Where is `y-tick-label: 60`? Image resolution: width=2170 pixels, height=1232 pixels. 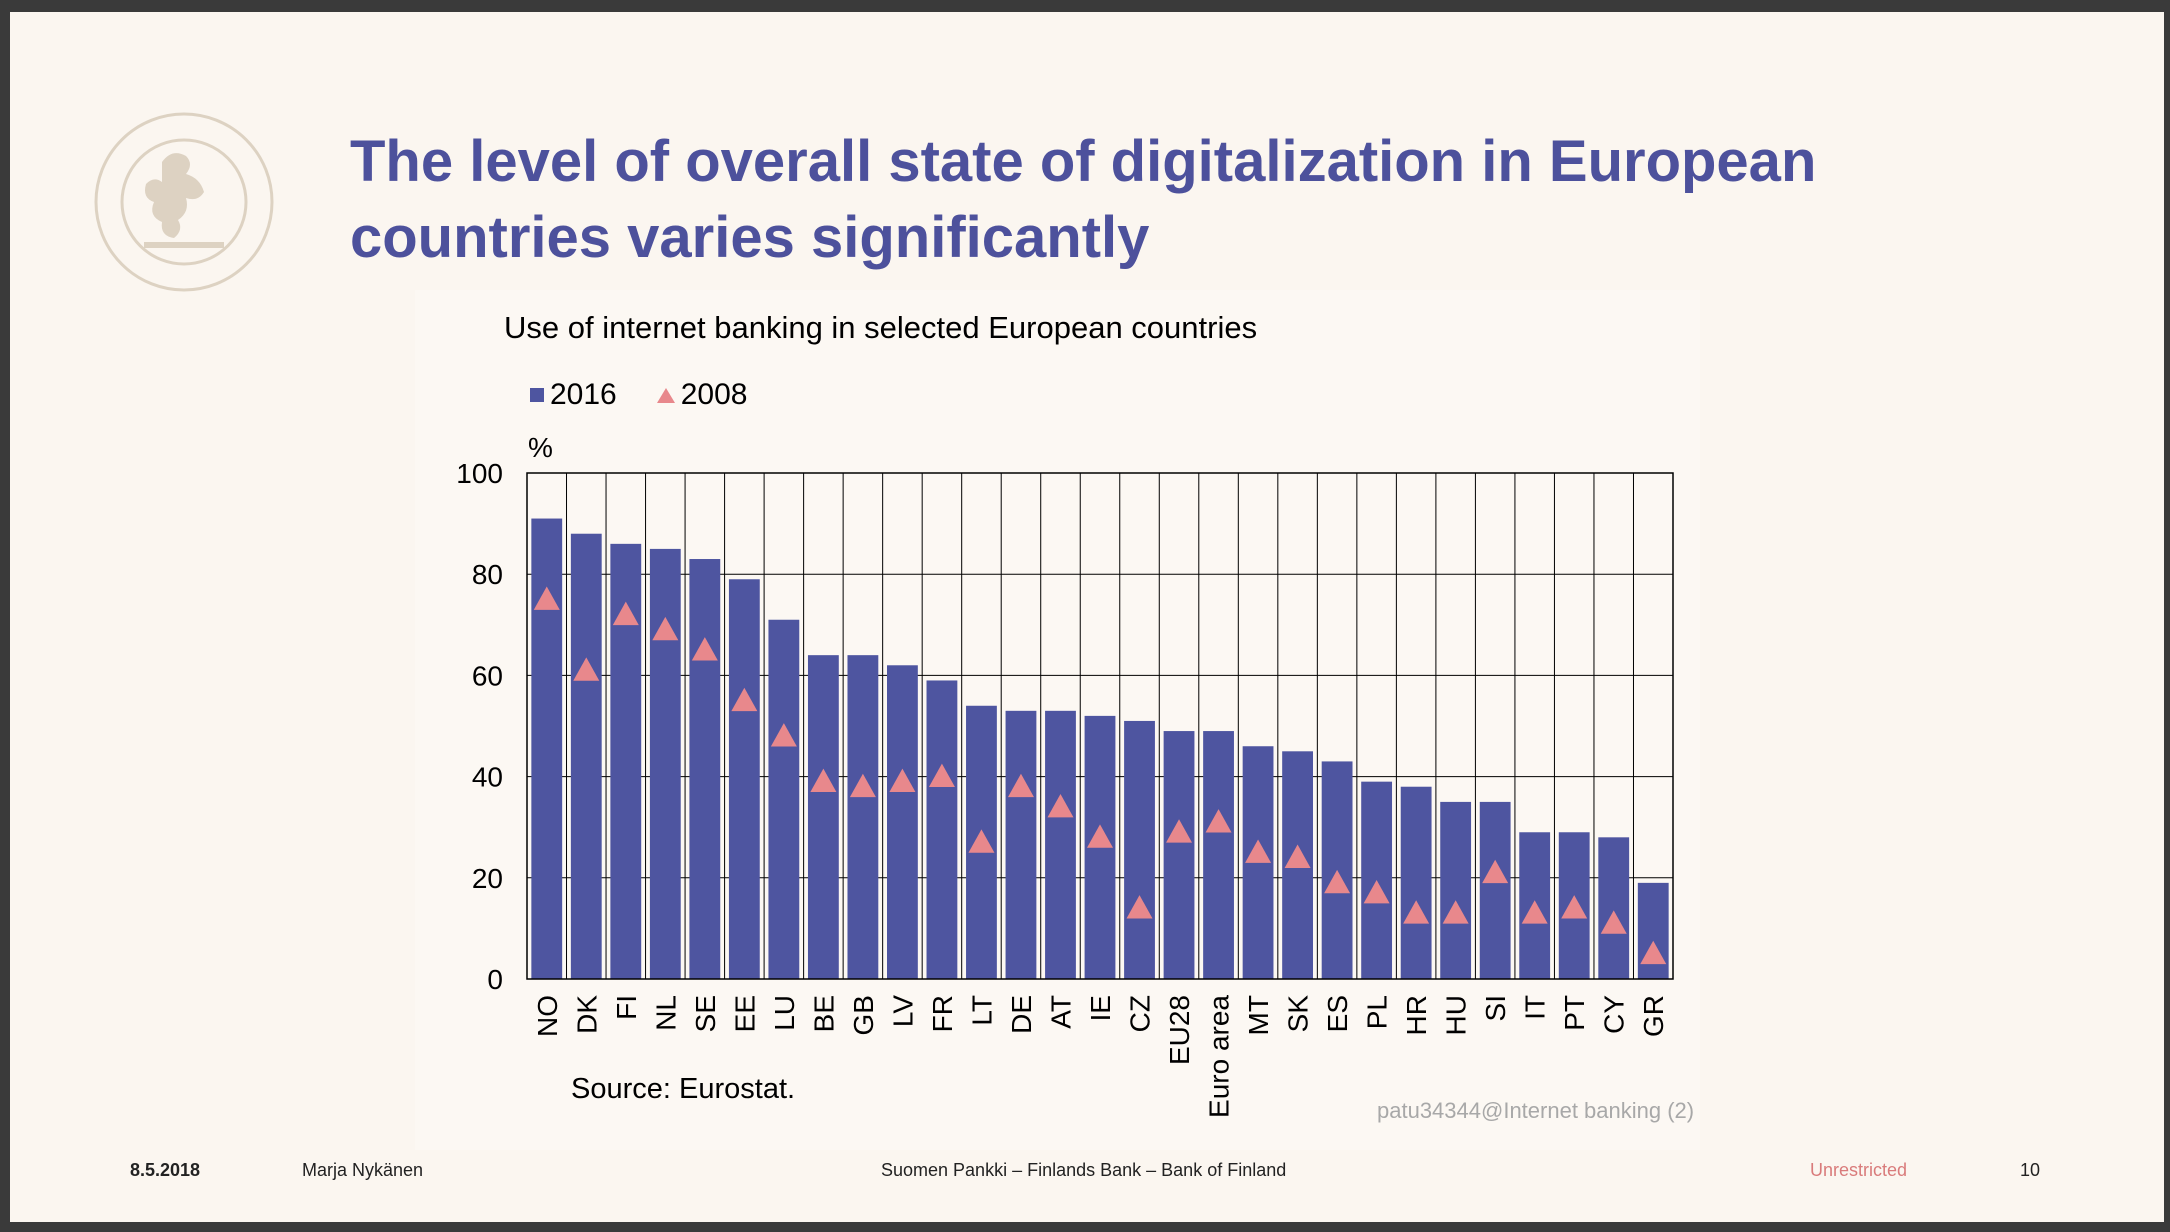 y-tick-label: 60 is located at coordinates (487, 675).